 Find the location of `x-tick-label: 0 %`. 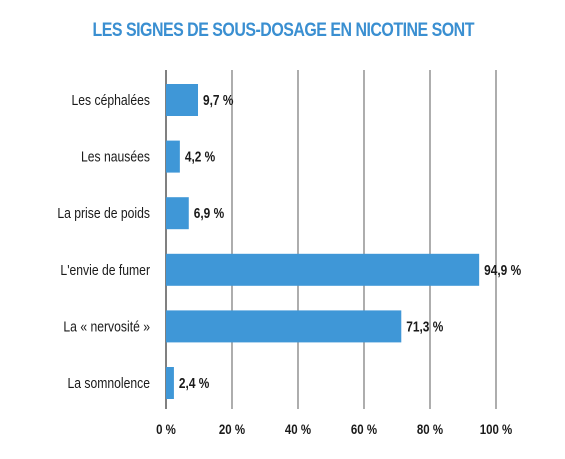

x-tick-label: 0 % is located at coordinates (166, 429).